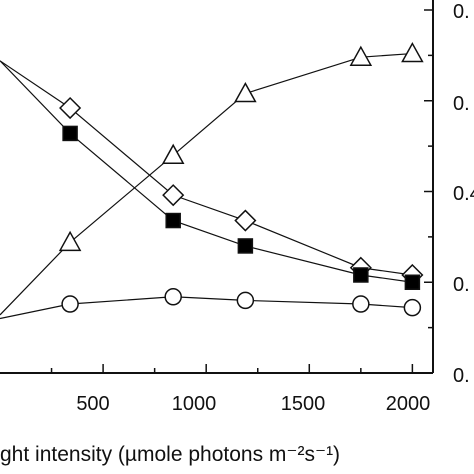 The image size is (474, 474). I want to click on x-tick-label-1500: 1500, so click(303, 404).